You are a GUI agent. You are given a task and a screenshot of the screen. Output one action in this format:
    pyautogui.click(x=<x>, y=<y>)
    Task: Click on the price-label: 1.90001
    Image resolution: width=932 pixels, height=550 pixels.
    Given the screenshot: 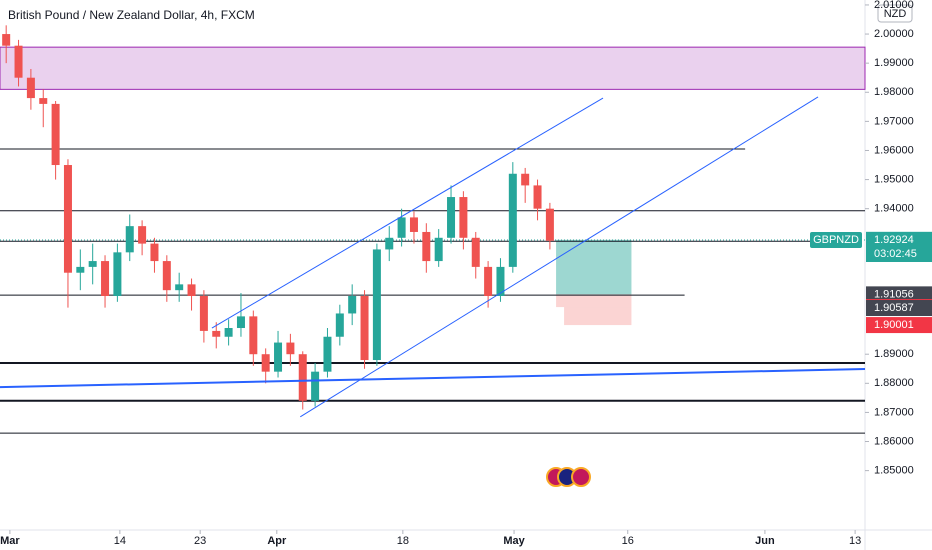 What is the action you would take?
    pyautogui.click(x=894, y=325)
    